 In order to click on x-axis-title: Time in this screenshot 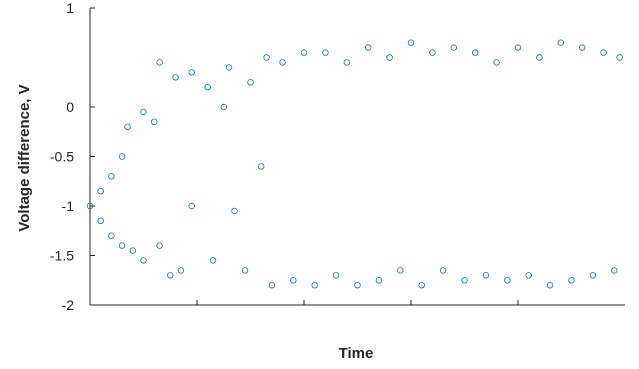, I will do `click(356, 353)`.